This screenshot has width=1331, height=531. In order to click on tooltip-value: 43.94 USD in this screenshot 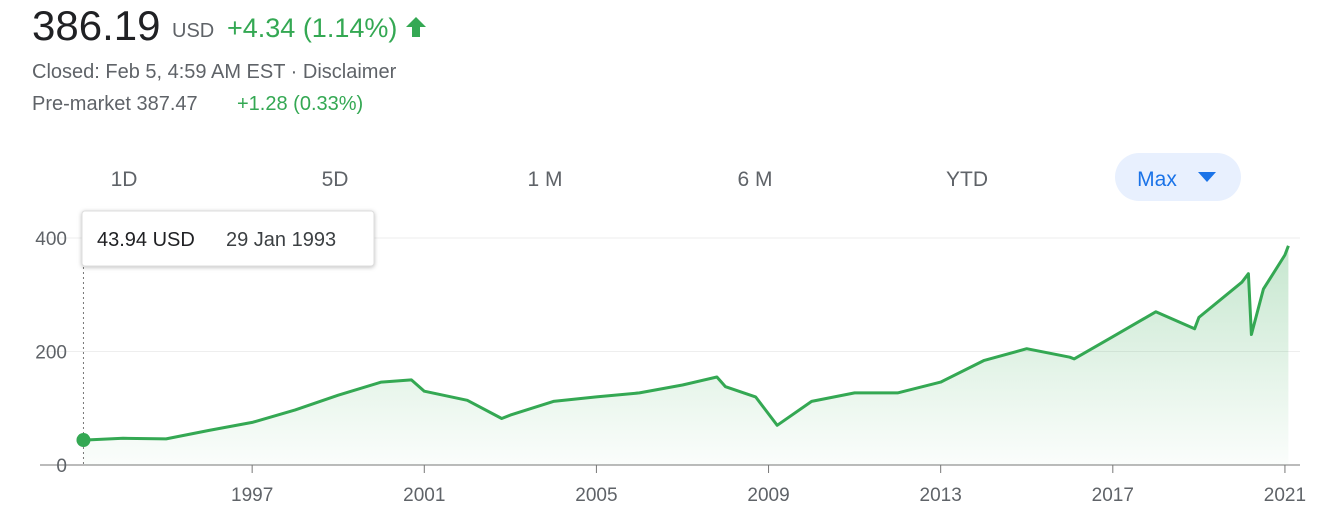, I will do `click(146, 240)`.